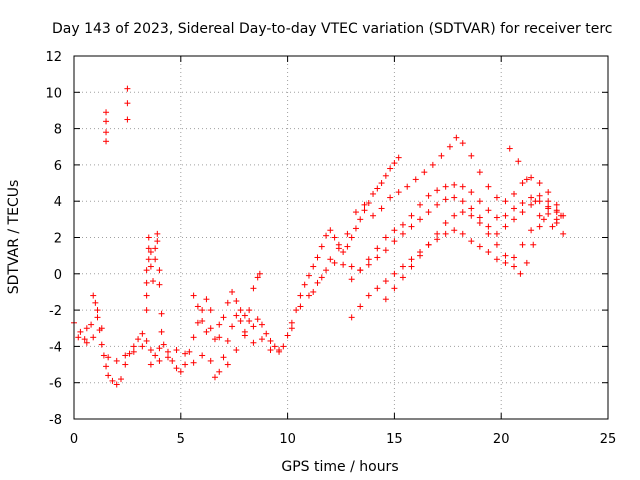  Describe the element at coordinates (58, 275) in the screenshot. I see `y-tick-label: 0` at that location.